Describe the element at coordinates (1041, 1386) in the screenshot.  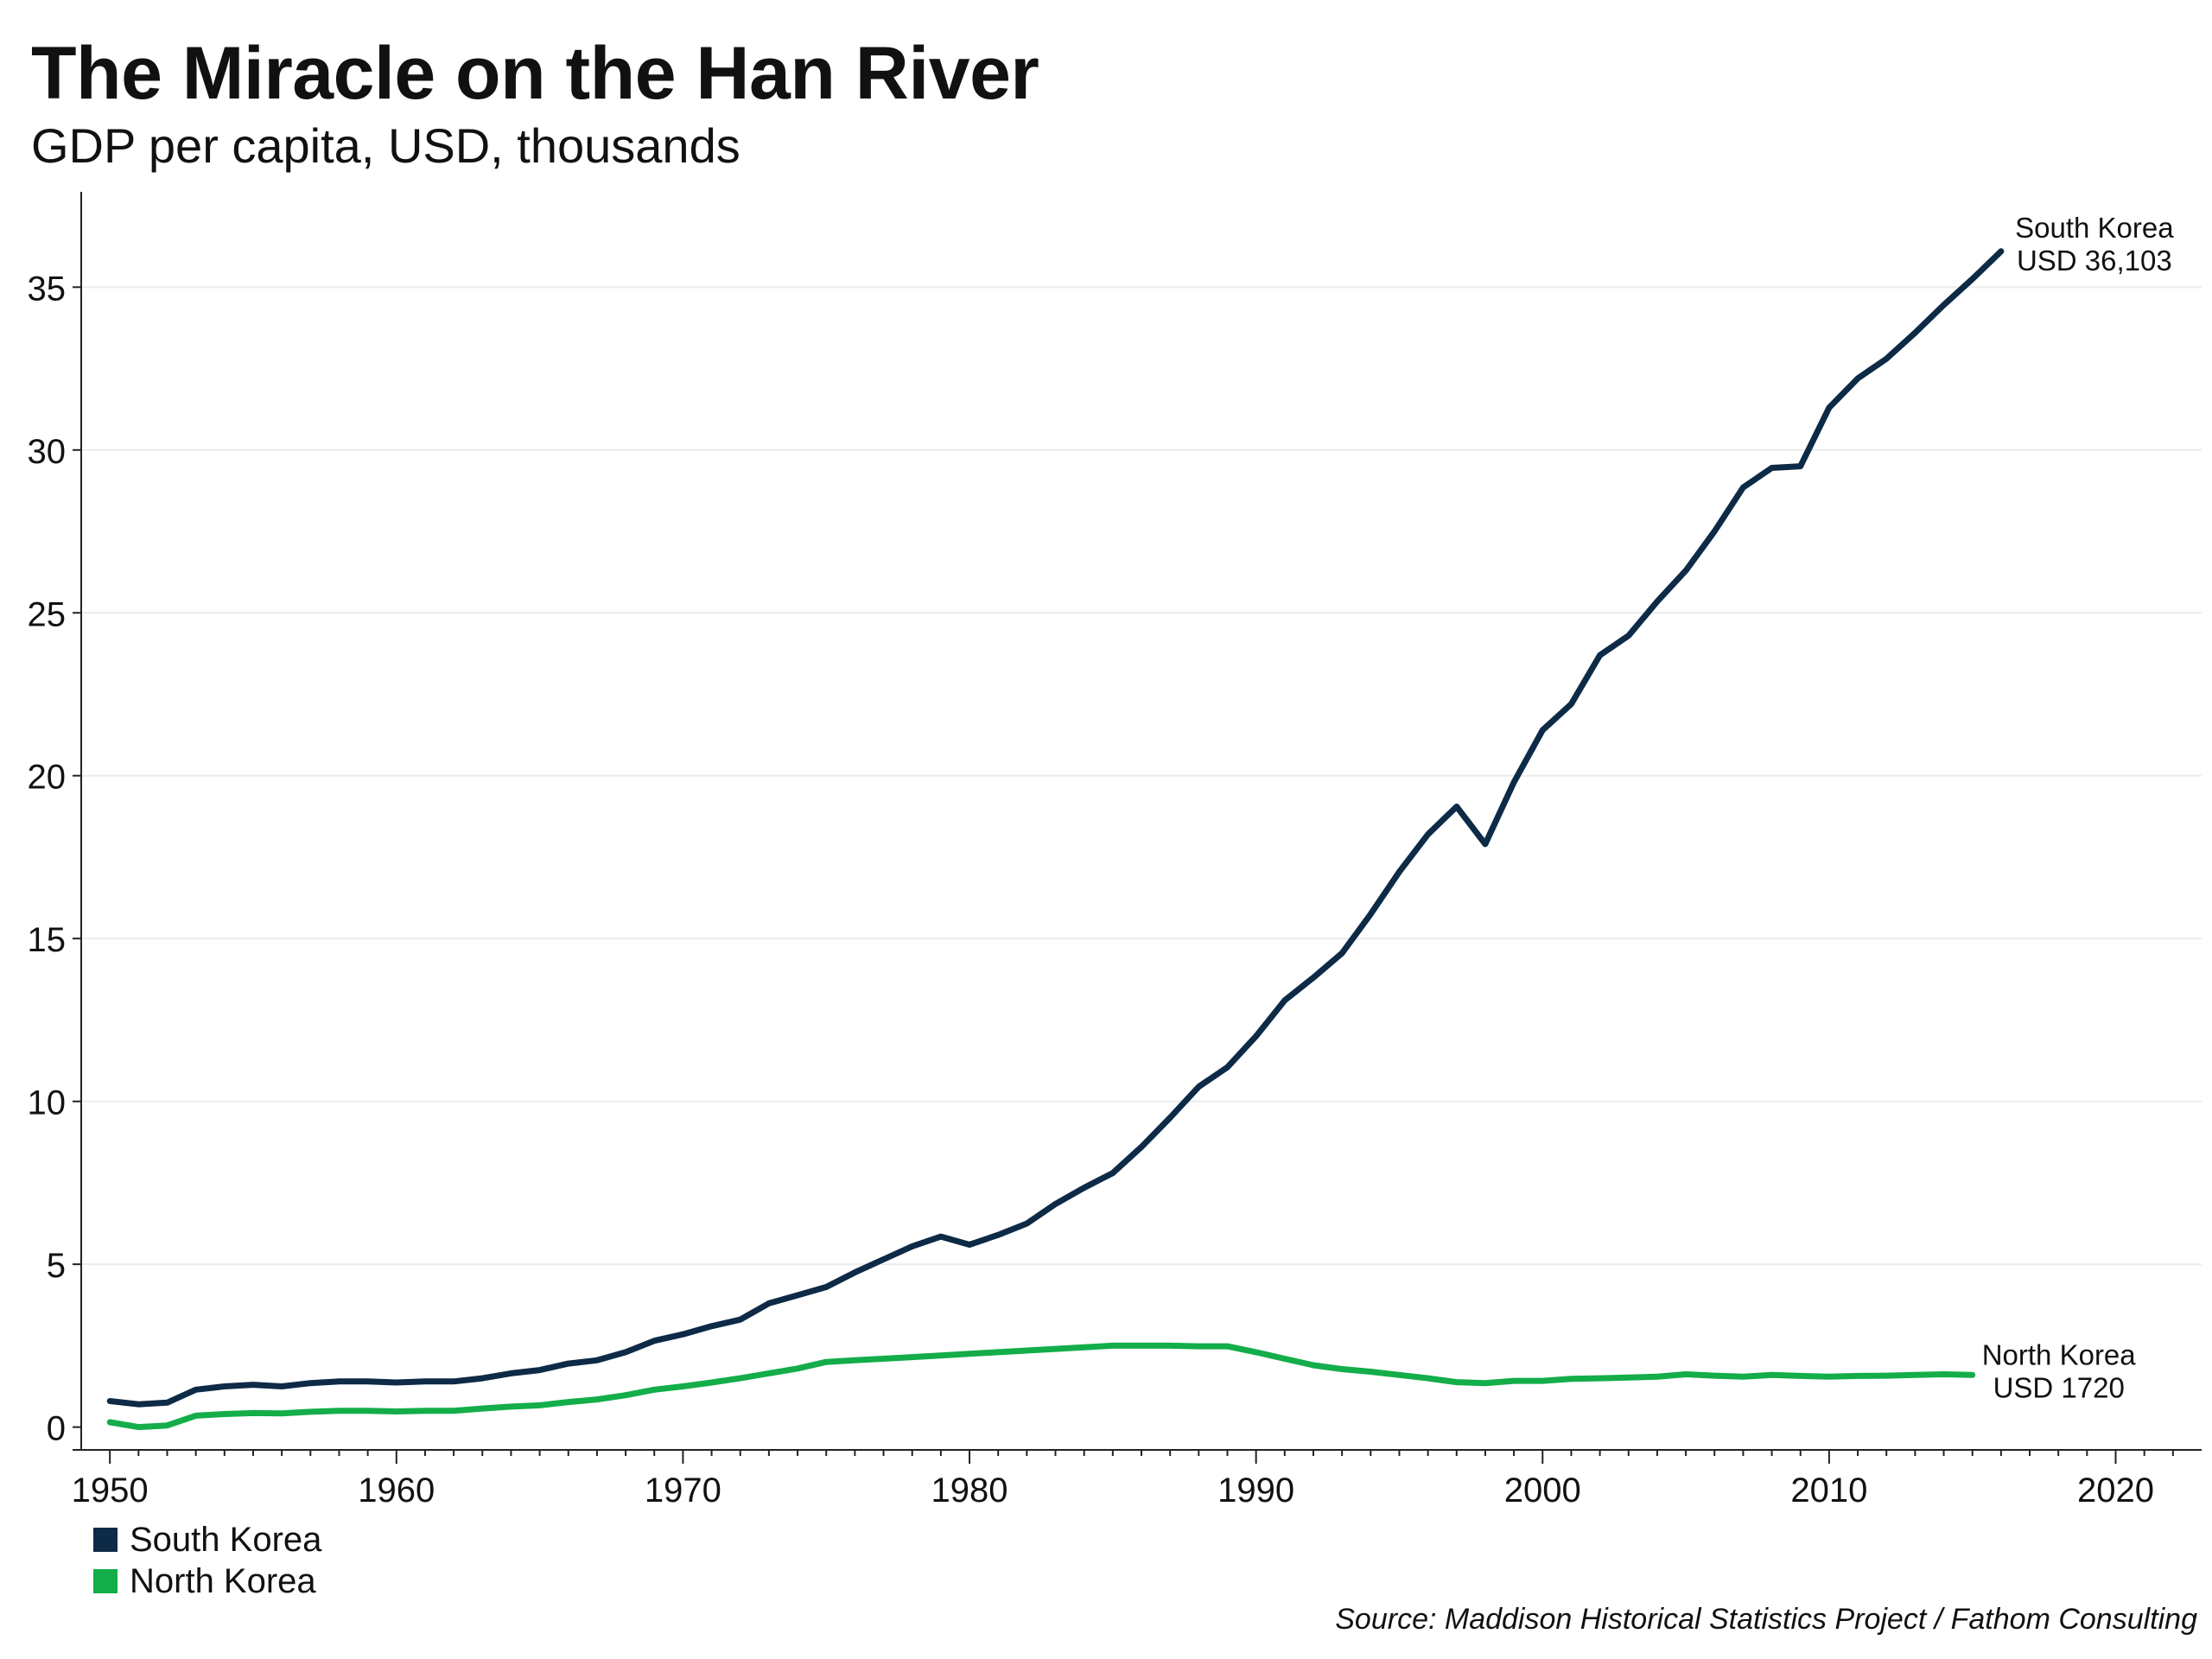
I see `series-line-north-korea` at that location.